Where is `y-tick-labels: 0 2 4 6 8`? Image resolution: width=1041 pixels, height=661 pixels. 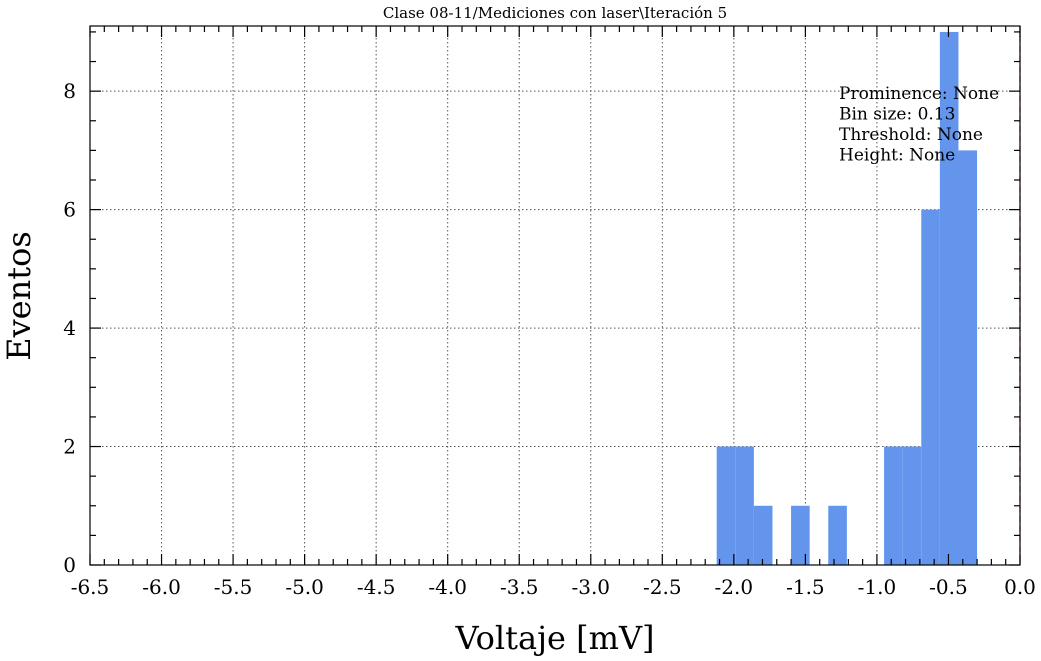
y-tick-labels: 0 2 4 6 8 is located at coordinates (69, 328).